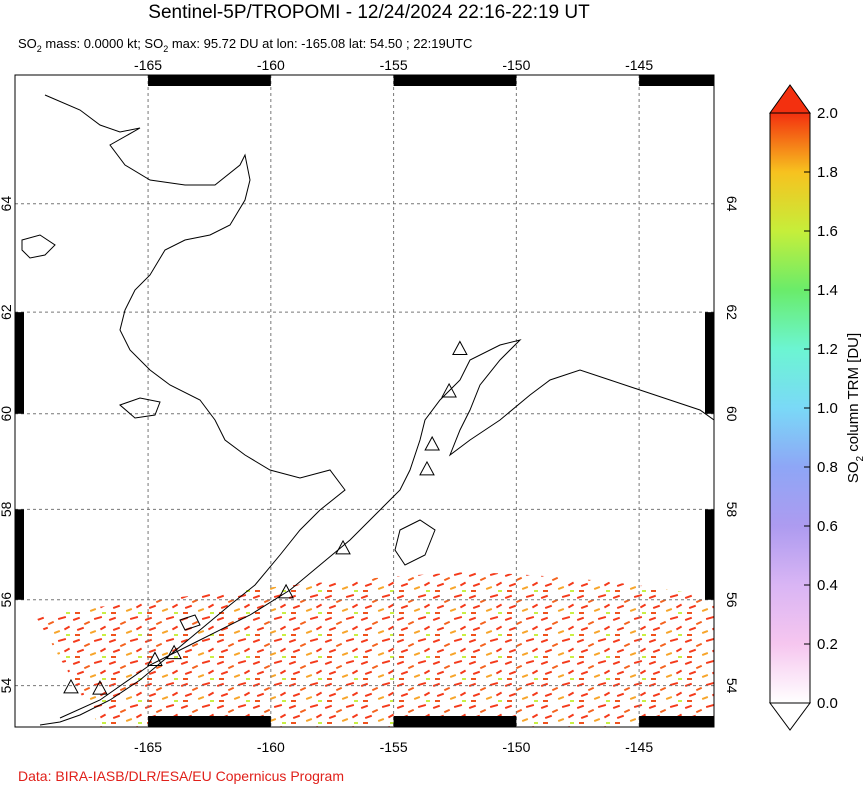 The width and height of the screenshot is (867, 786). I want to click on subtitle-part: mass: 0.0000 kt; SO, so click(102, 43).